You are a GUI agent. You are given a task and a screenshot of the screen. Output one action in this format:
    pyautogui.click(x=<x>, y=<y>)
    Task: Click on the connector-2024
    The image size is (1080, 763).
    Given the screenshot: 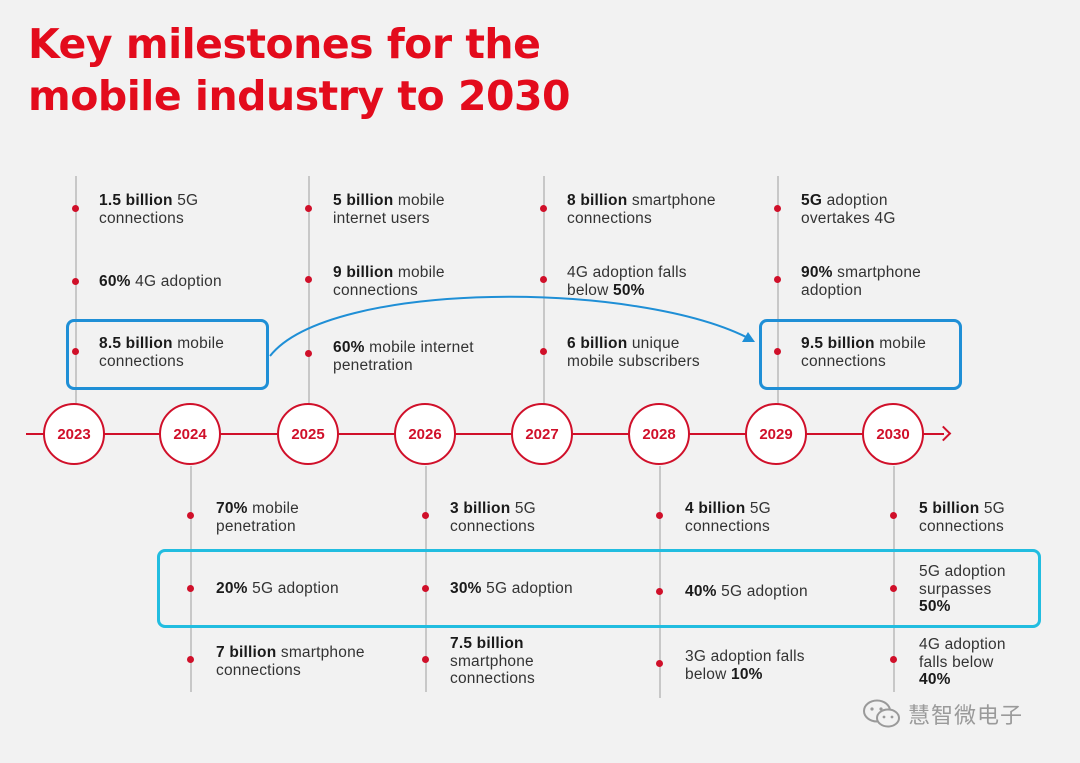 What is the action you would take?
    pyautogui.click(x=191, y=579)
    